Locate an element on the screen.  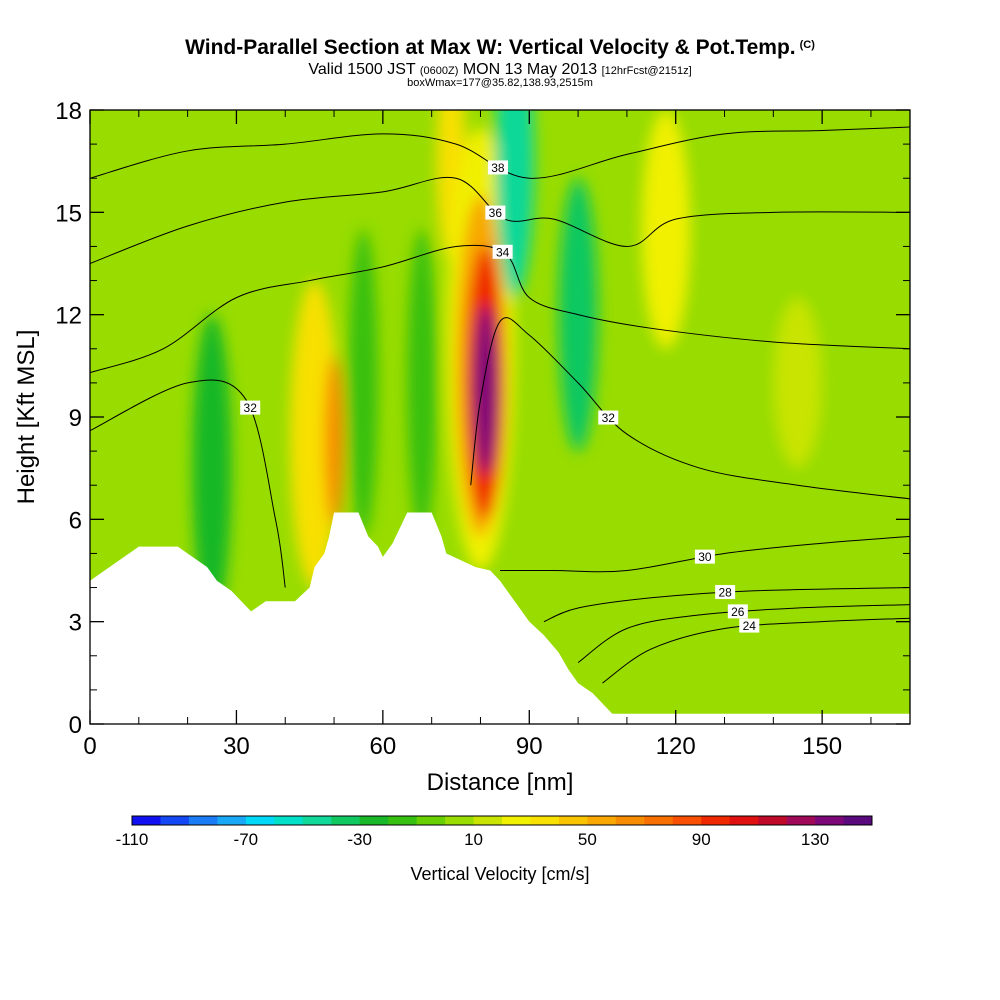
colorbar-tick-label: 10 is located at coordinates (473, 839).